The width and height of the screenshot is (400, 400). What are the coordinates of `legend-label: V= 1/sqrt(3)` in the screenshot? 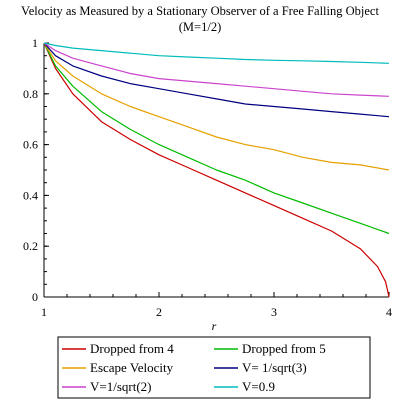 It's located at (274, 367).